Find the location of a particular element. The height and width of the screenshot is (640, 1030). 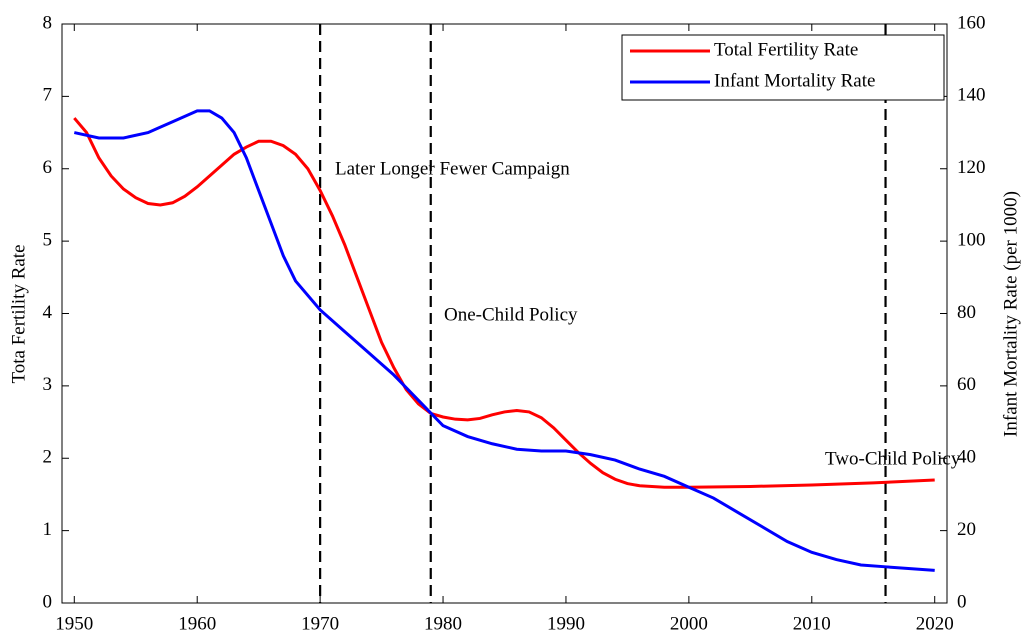

x-tick-label: 2010 is located at coordinates (812, 623).